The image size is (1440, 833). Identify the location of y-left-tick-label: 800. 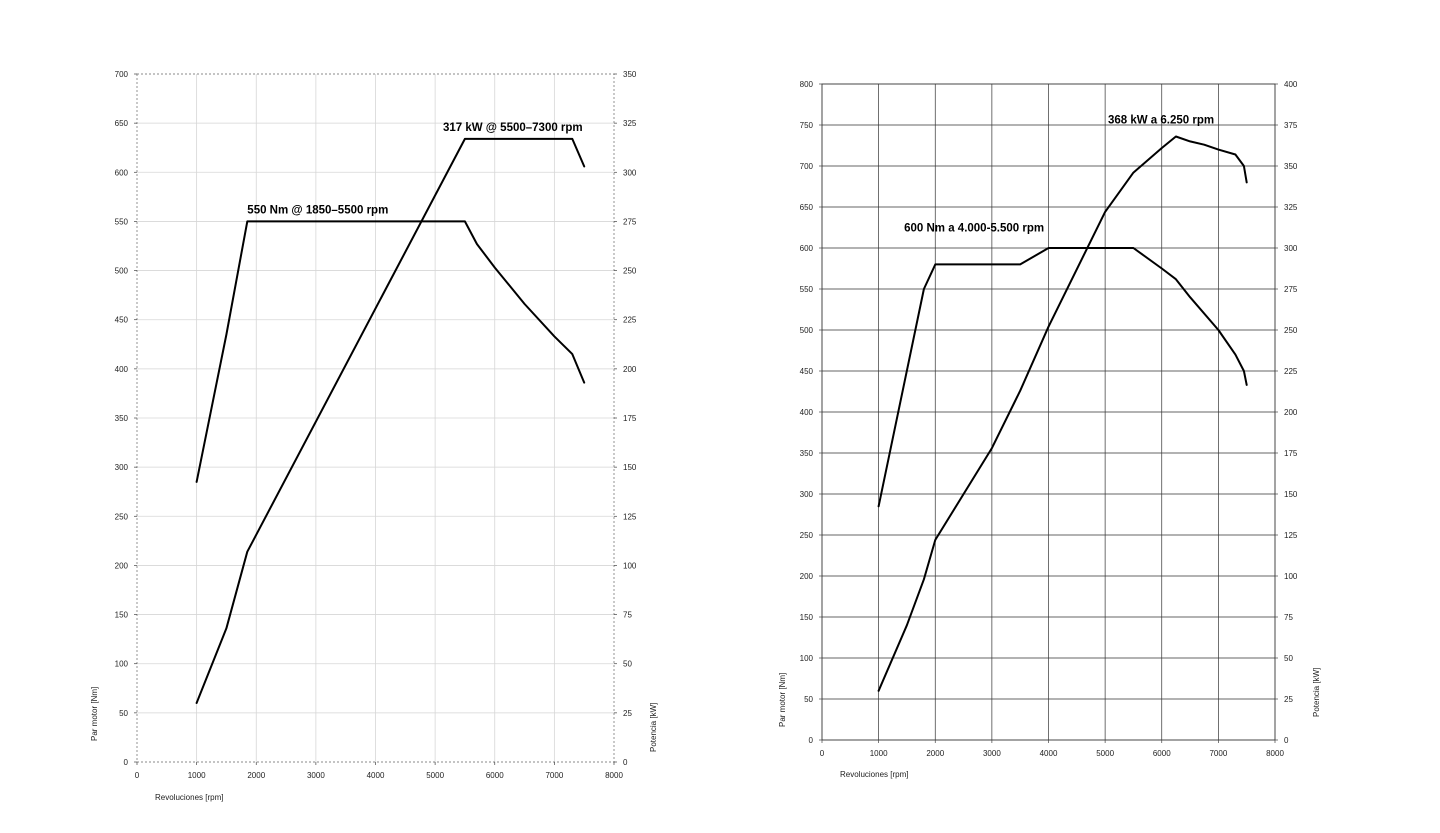
(807, 84).